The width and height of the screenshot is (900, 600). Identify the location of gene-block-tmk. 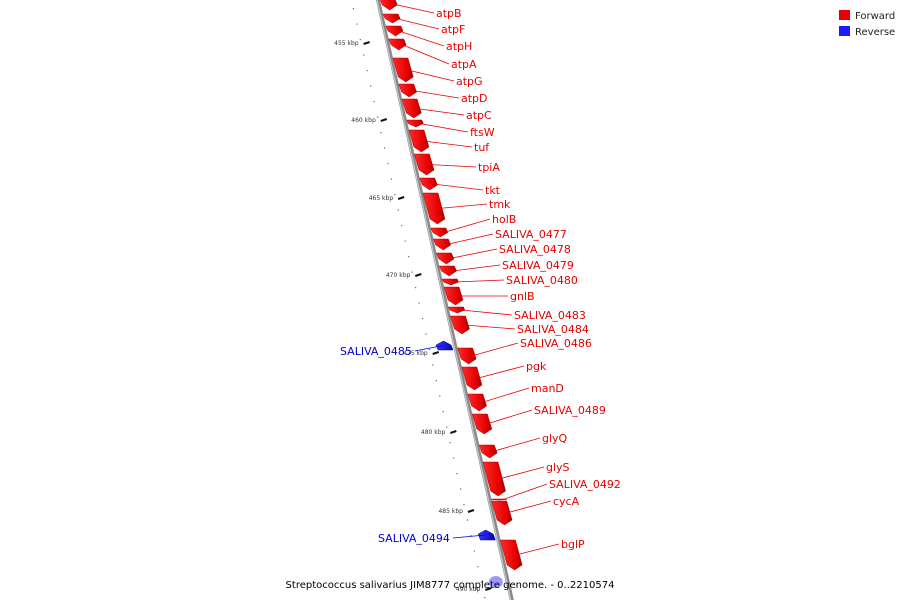
(434, 208).